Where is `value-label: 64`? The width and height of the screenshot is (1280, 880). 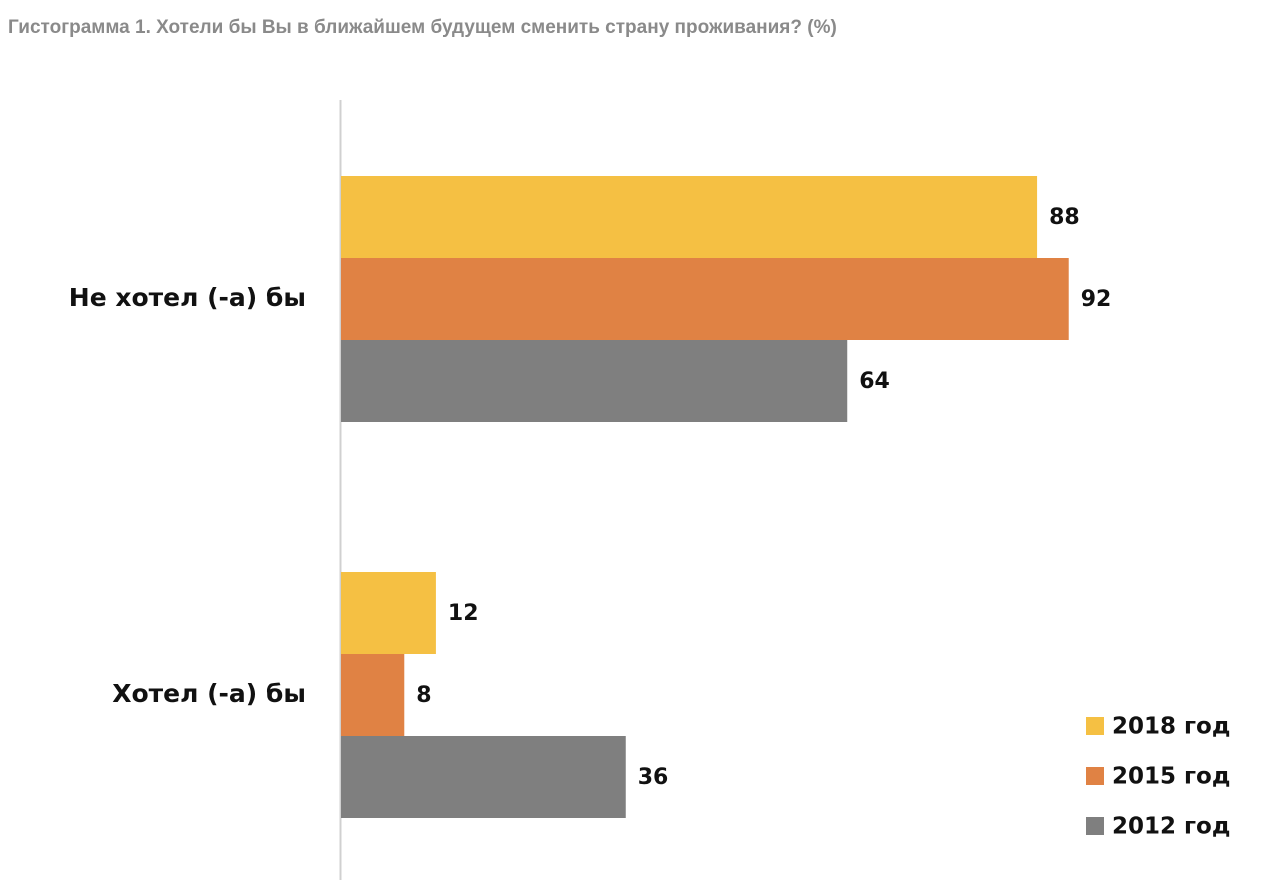
value-label: 64 is located at coordinates (874, 381).